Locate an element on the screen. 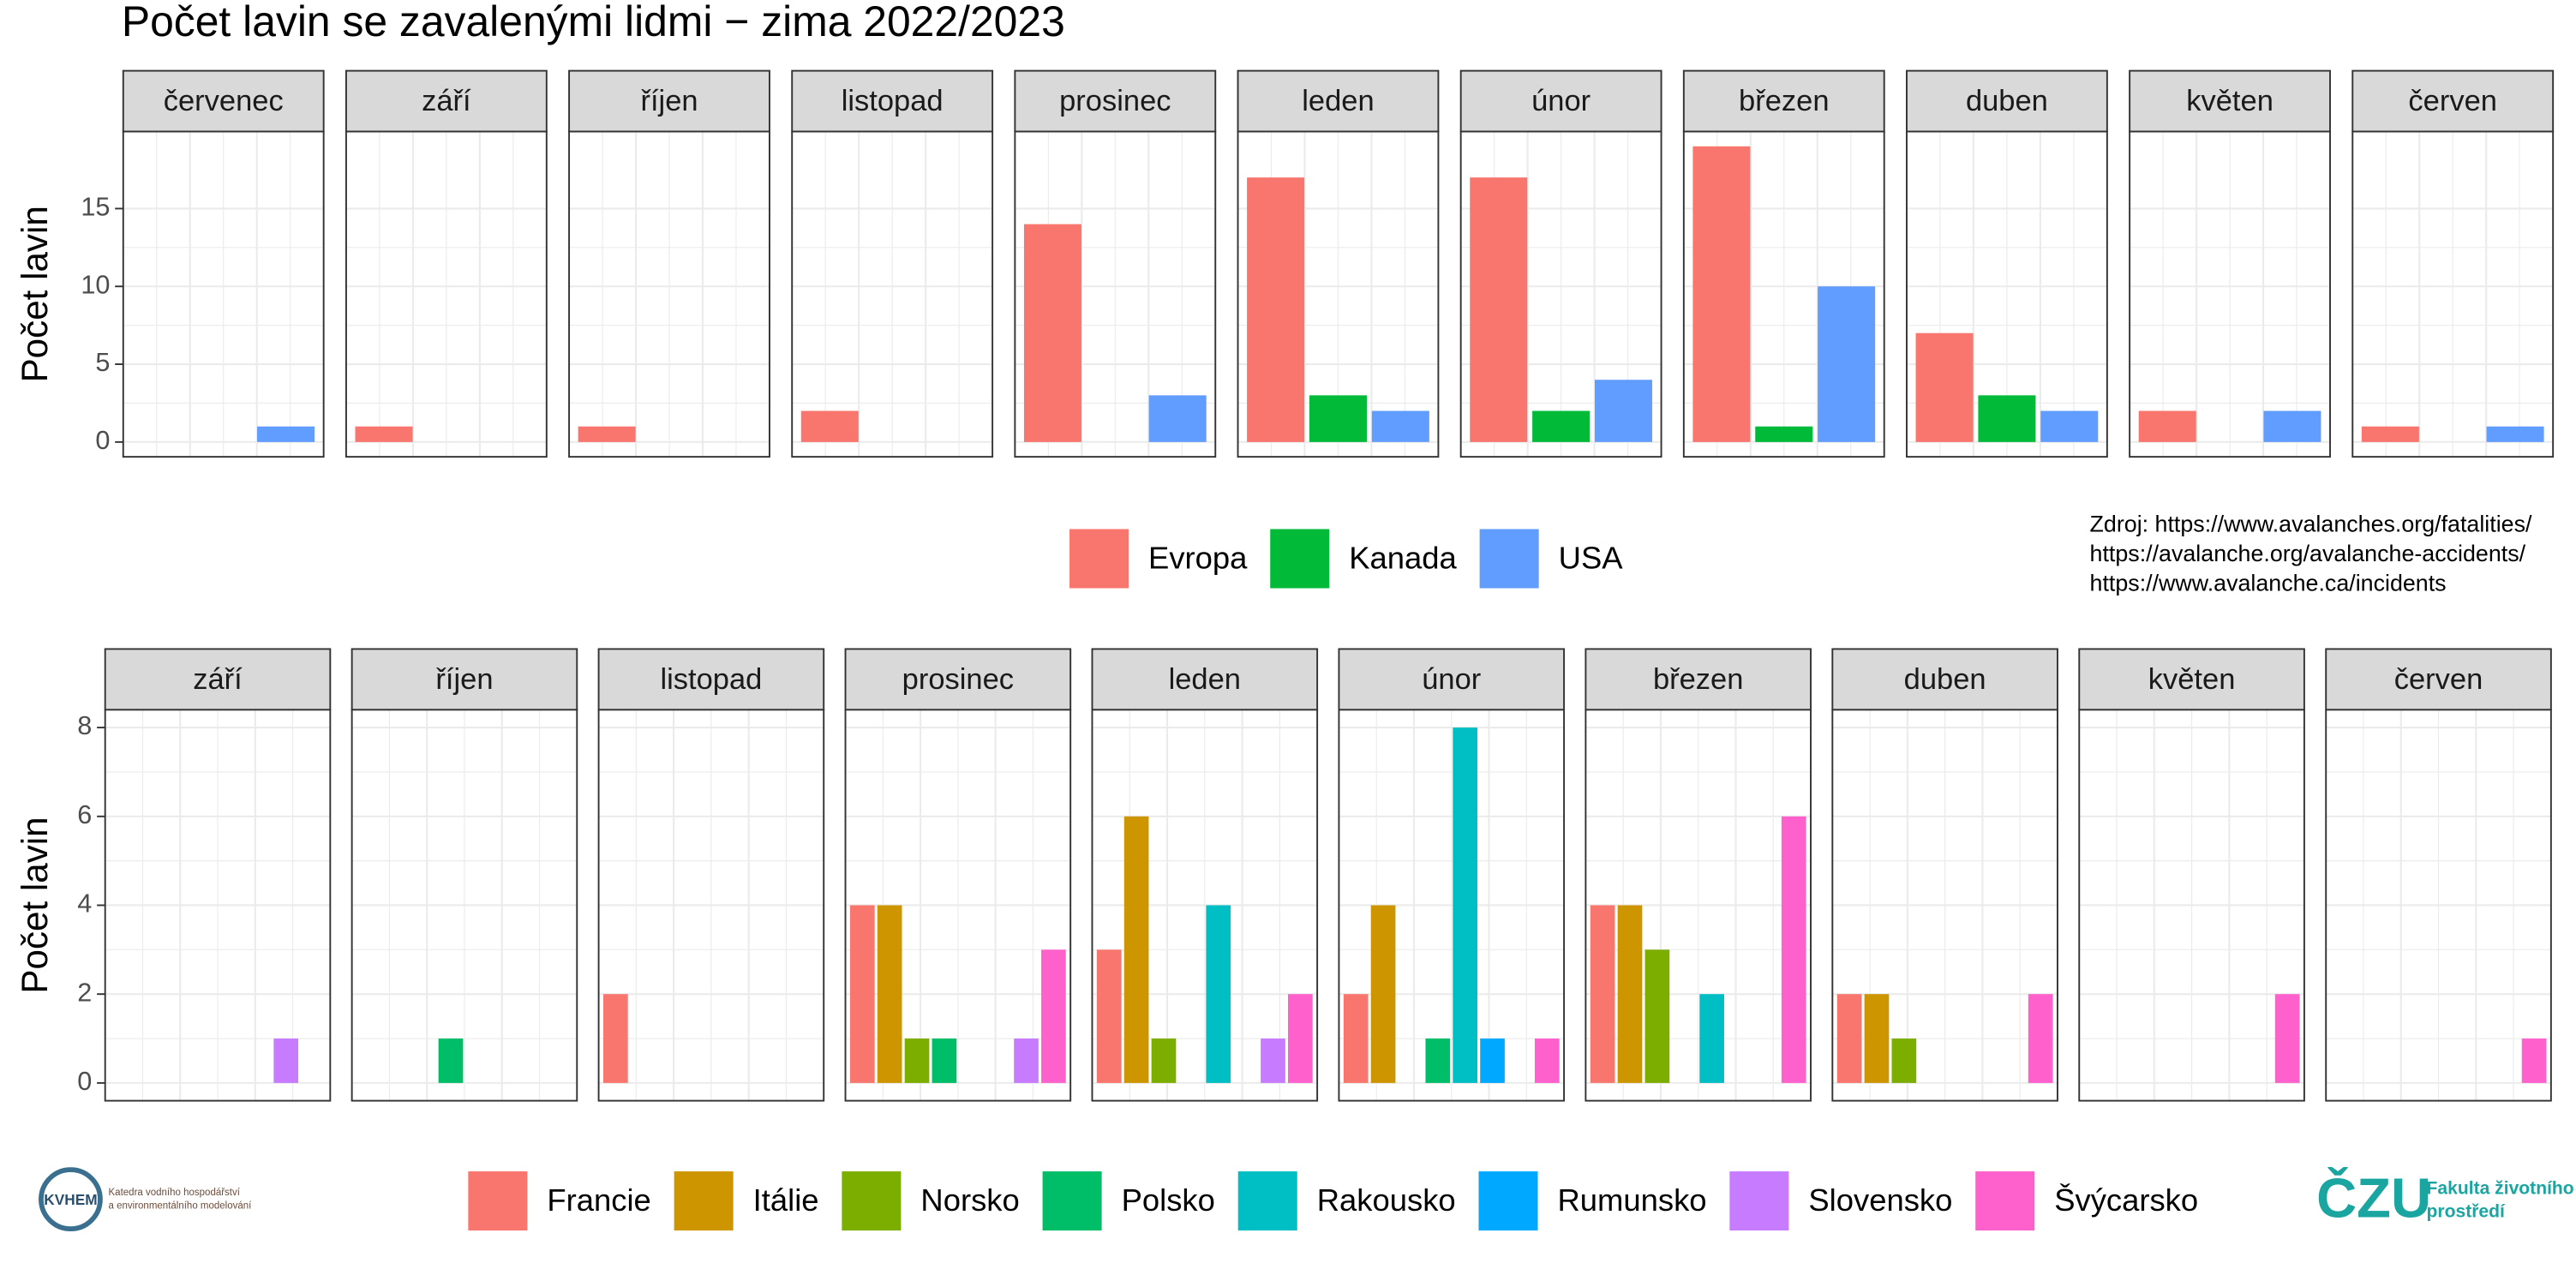  facet-label: listopad is located at coordinates (711, 679).